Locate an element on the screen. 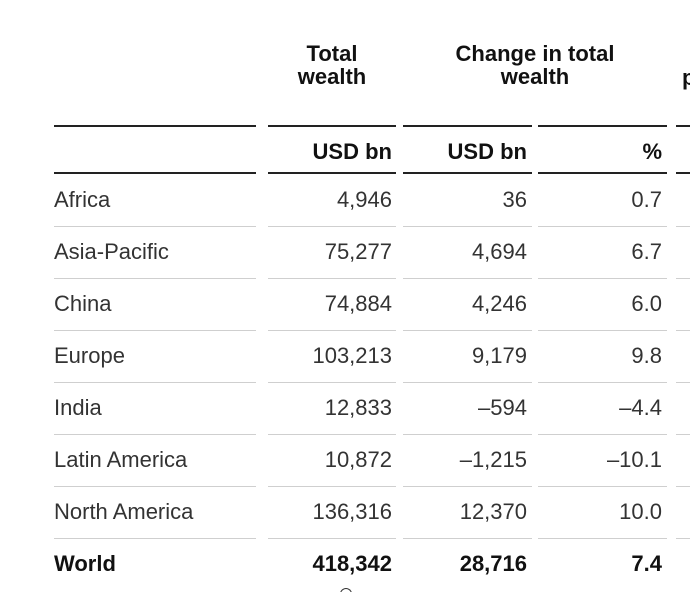 The height and width of the screenshot is (592, 690). cell-change: 36 is located at coordinates (514, 199).